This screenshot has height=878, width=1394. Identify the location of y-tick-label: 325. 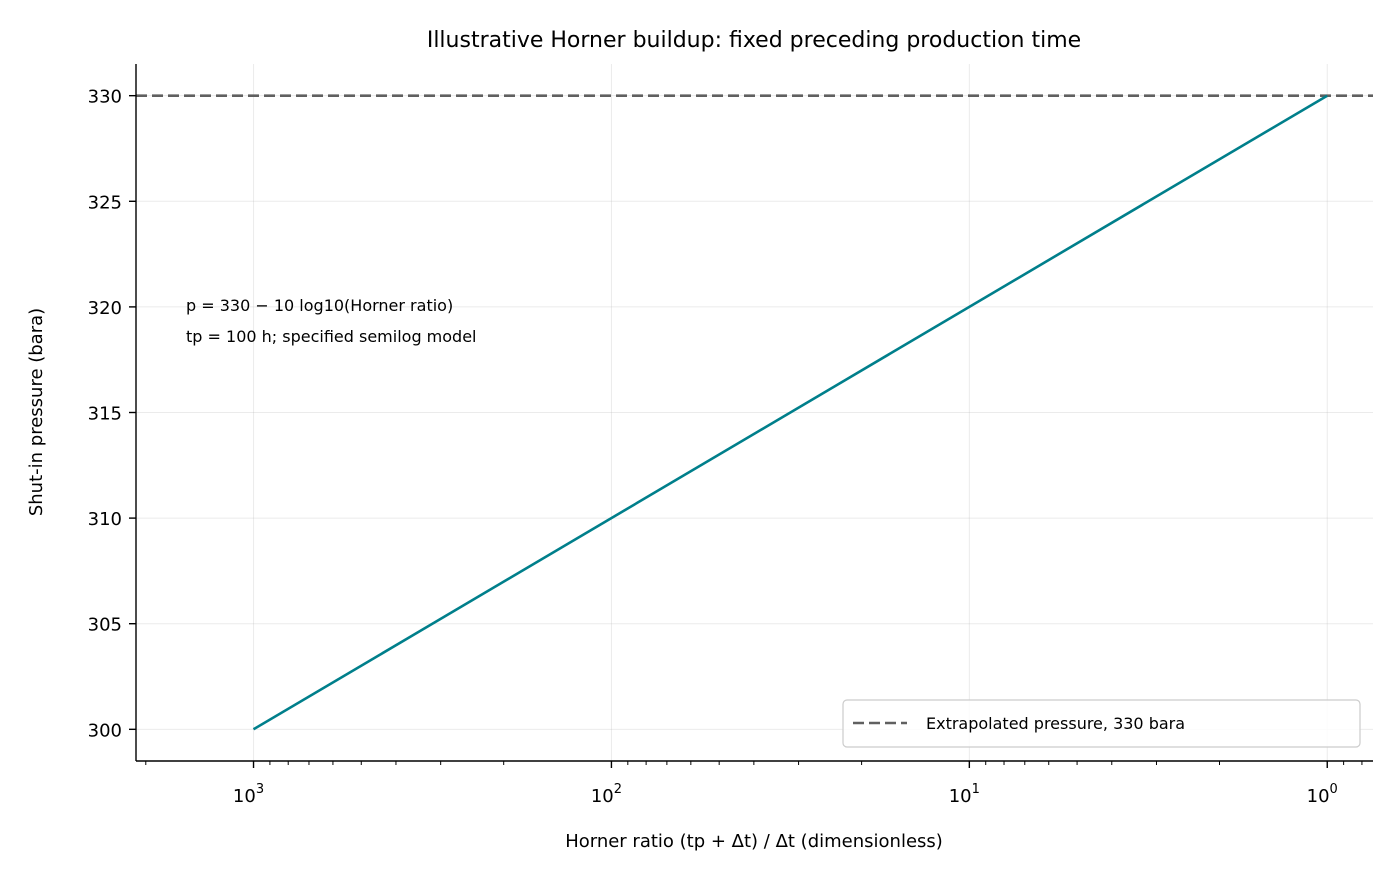
(105, 202).